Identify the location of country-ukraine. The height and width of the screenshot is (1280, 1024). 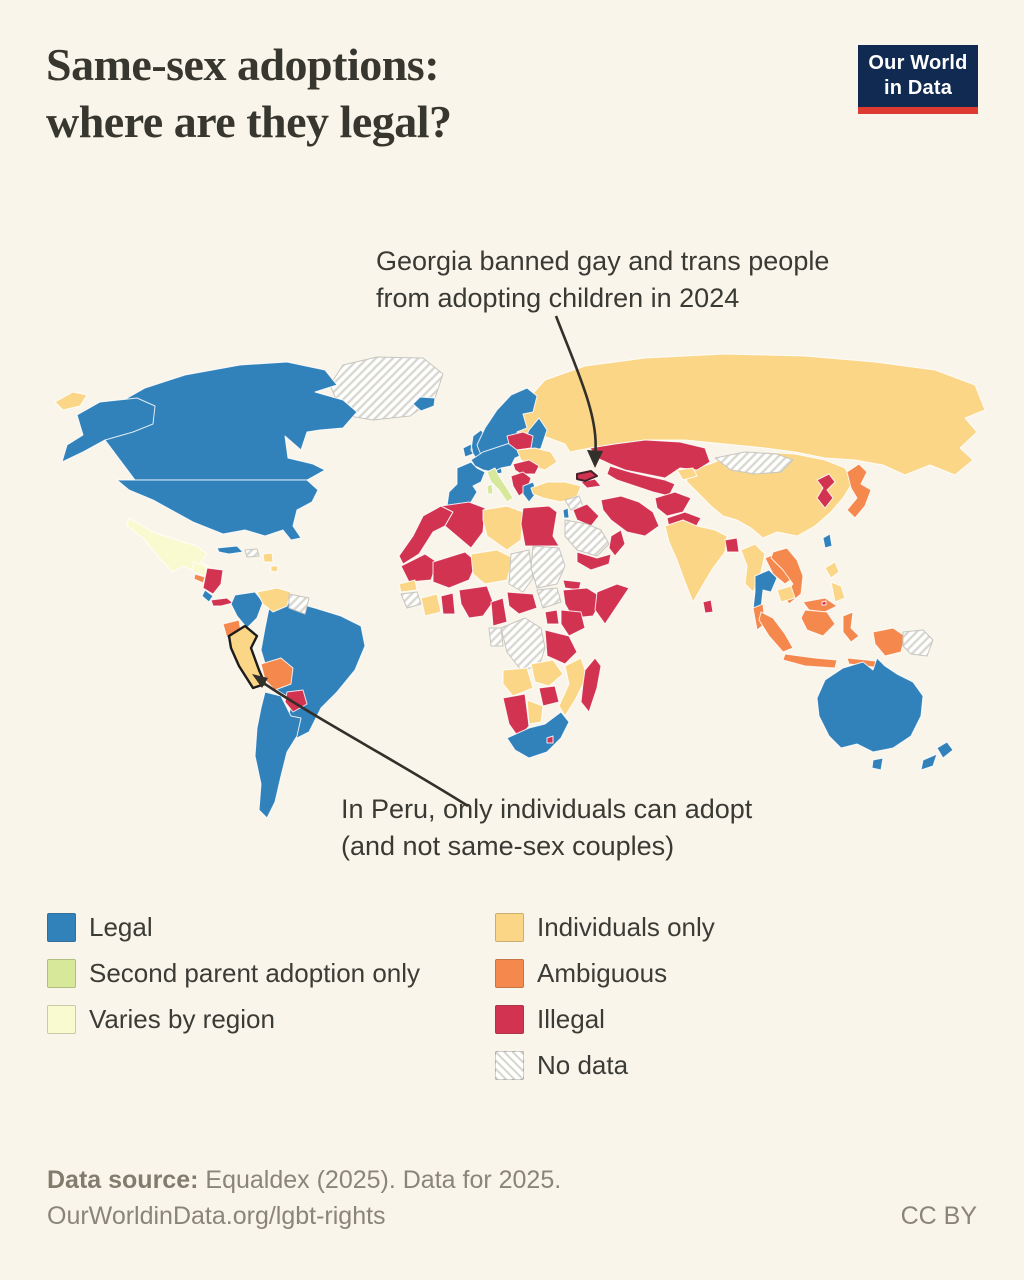
(537, 459).